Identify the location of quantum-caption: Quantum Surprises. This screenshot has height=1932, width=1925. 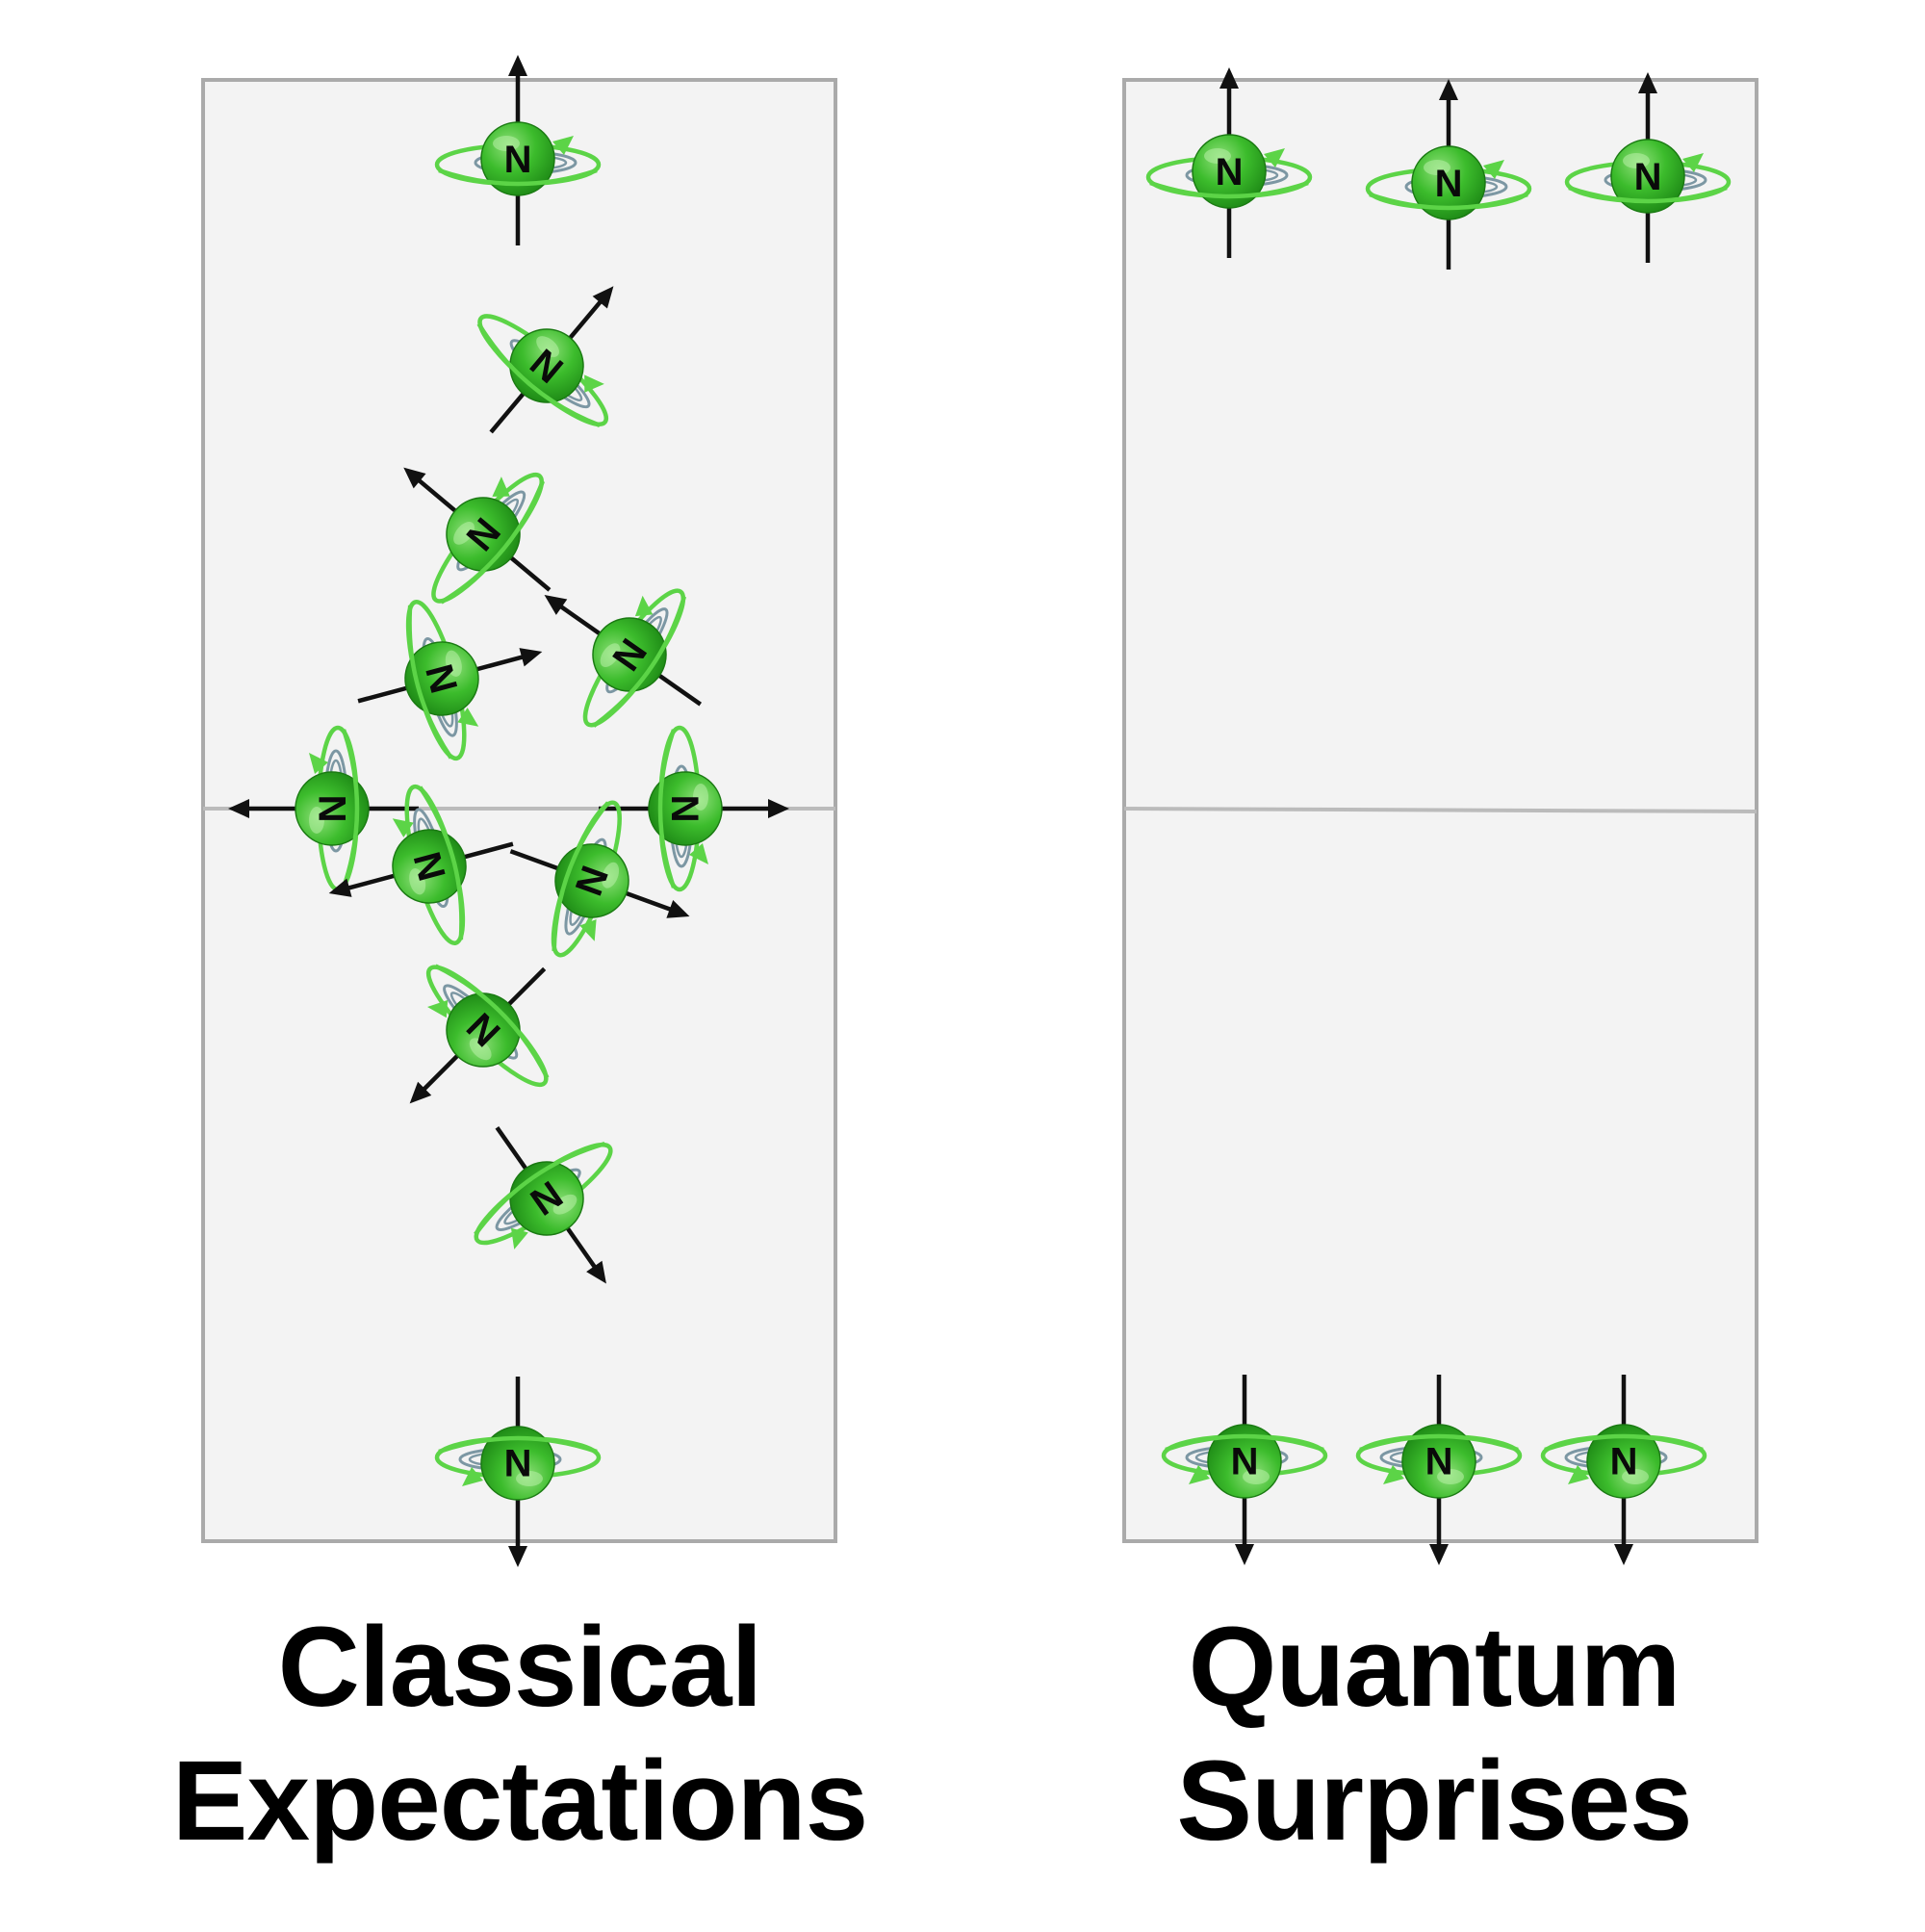
(1434, 1735).